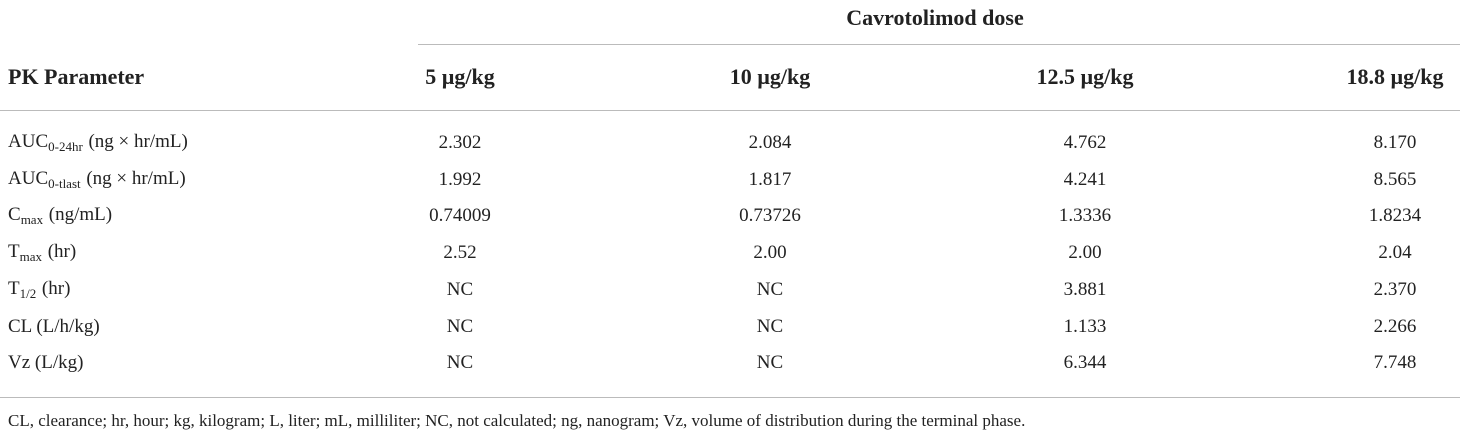 The height and width of the screenshot is (438, 1460). What do you see at coordinates (1085, 216) in the screenshot?
I see `cell: 1.3336` at bounding box center [1085, 216].